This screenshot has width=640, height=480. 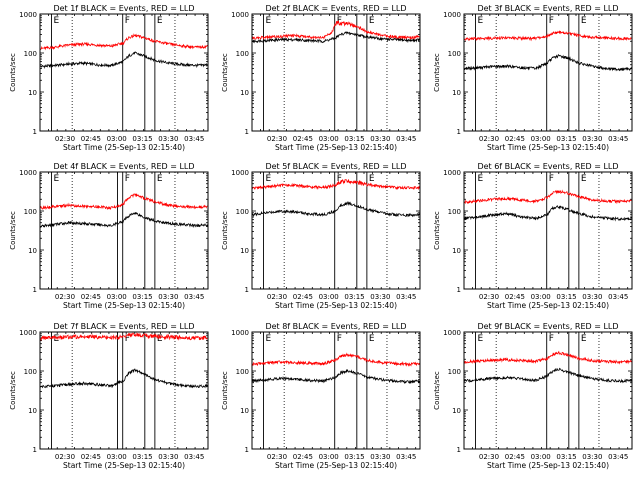 I want to click on chart-title: Det 7f BLACK = Events, RED = LLD, so click(x=123, y=326).